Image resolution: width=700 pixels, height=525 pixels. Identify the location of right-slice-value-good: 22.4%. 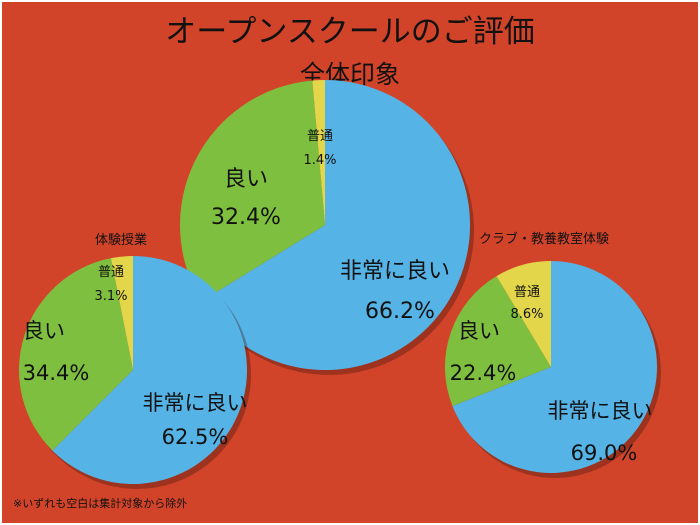
(483, 373).